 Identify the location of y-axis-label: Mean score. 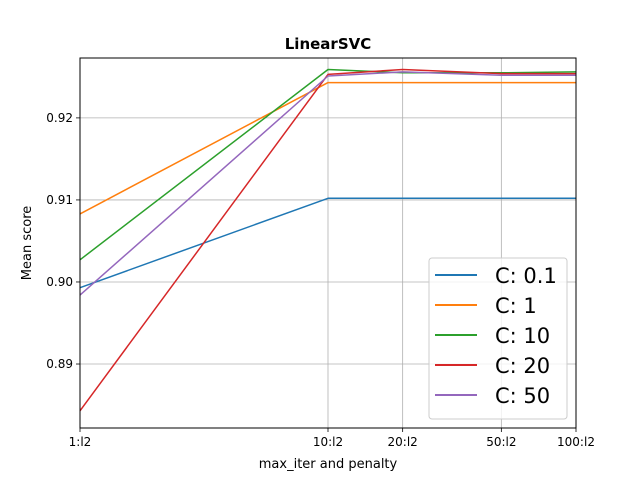
(27, 243).